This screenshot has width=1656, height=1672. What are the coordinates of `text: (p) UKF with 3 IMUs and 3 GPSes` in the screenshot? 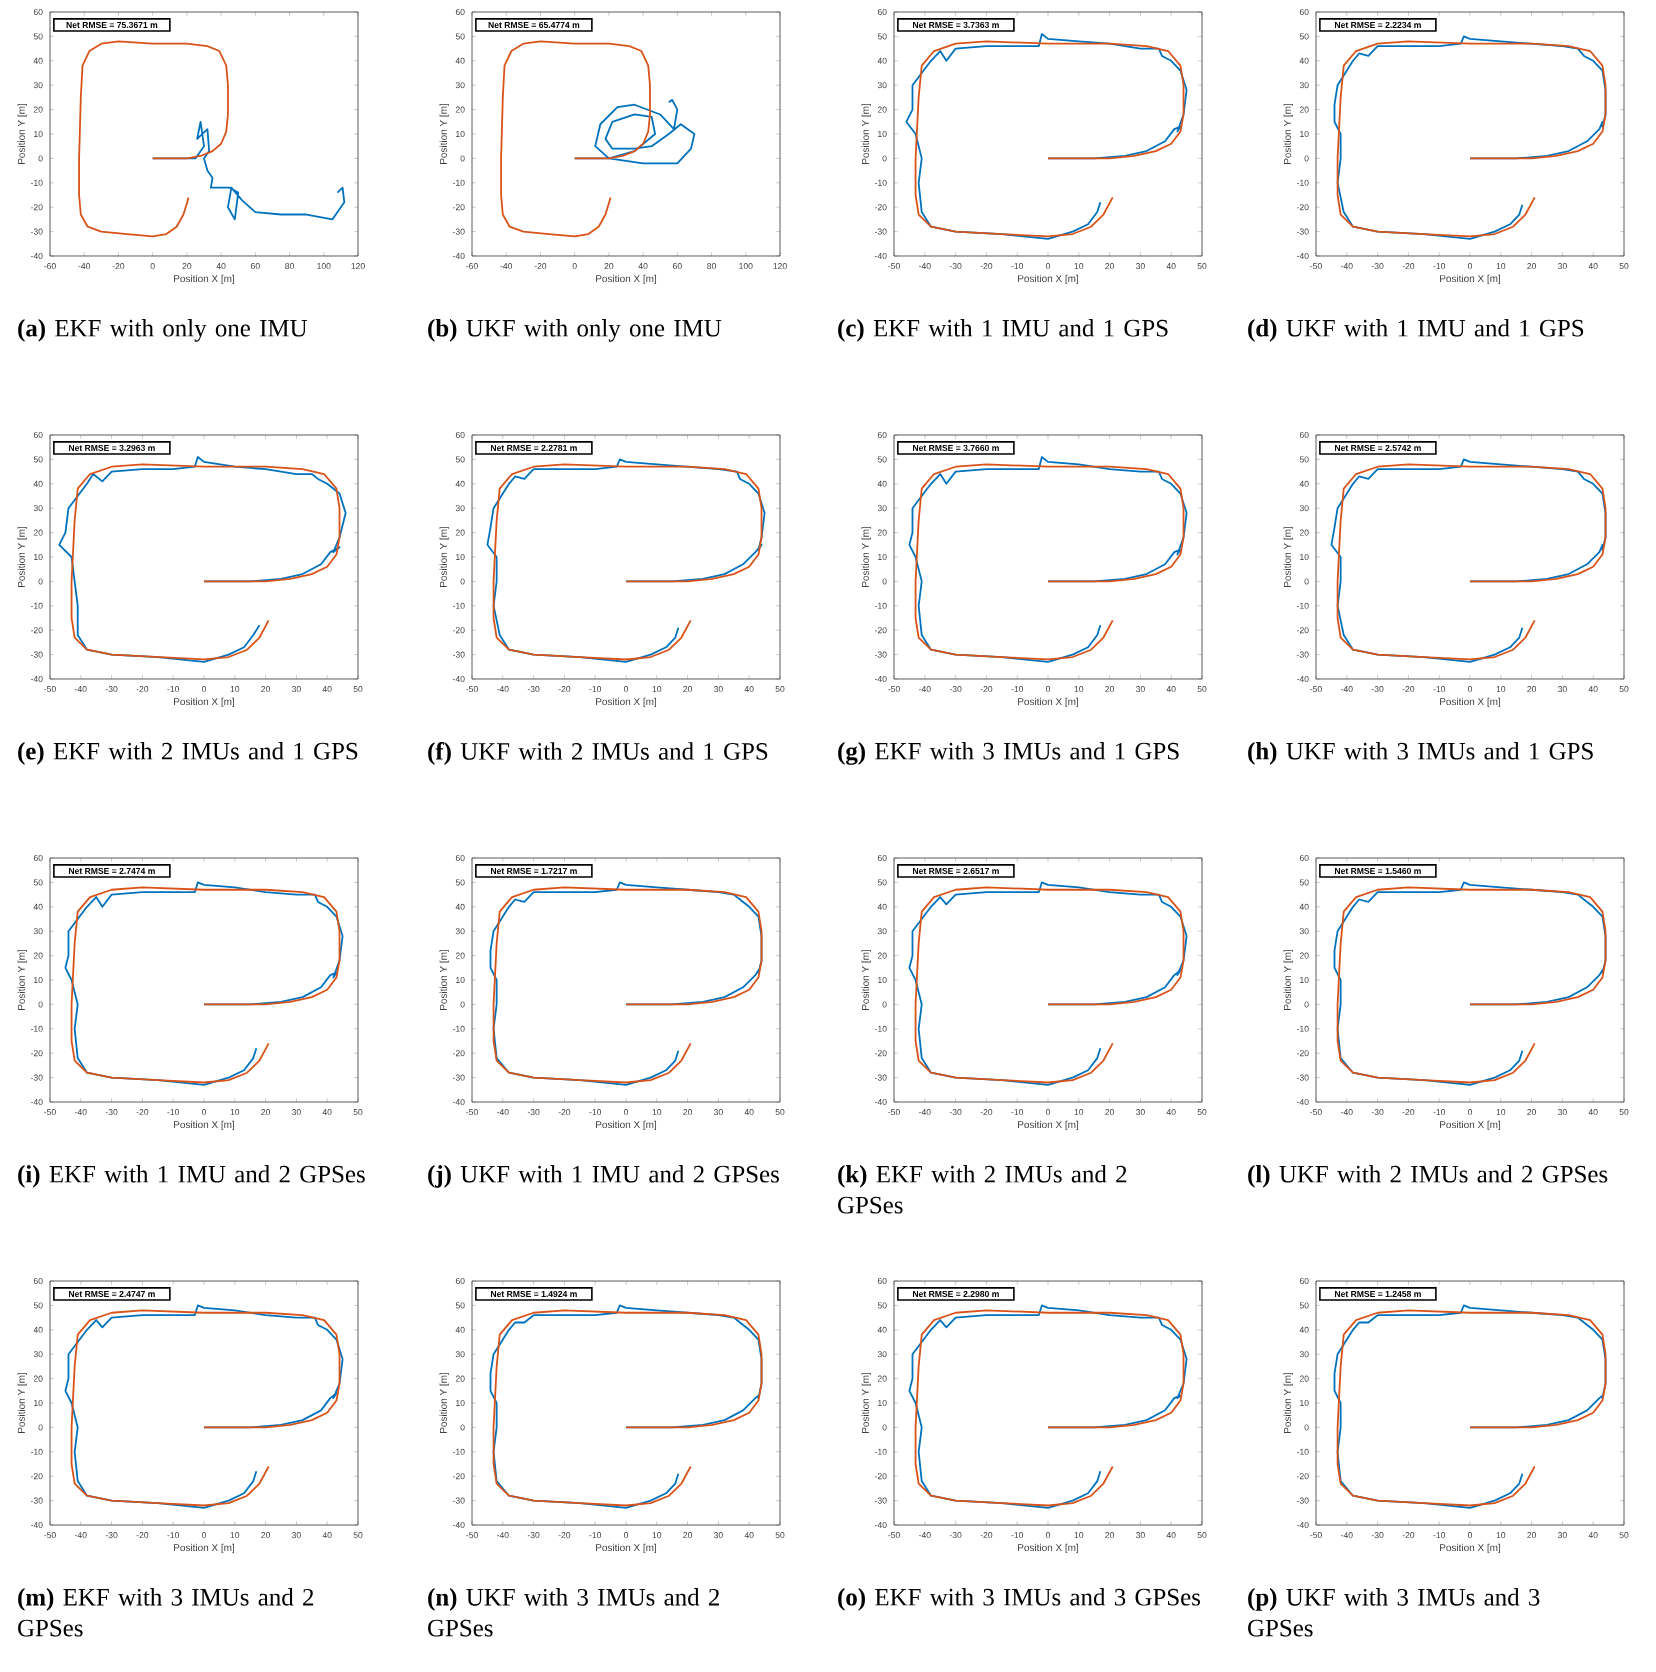 It's located at (1394, 1612).